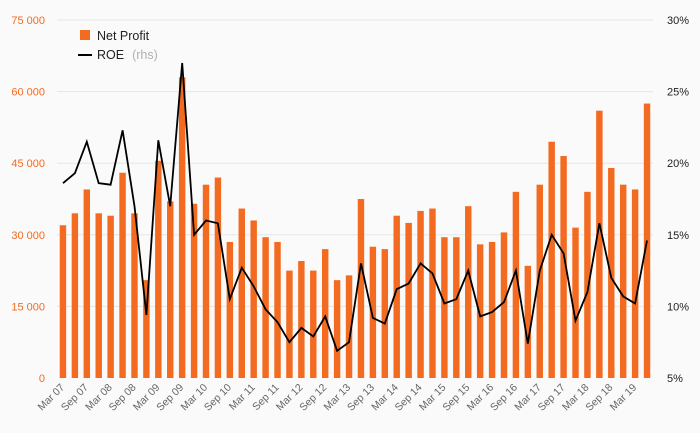 The image size is (700, 433). I want to click on y-left-tick-label: 0, so click(42, 379).